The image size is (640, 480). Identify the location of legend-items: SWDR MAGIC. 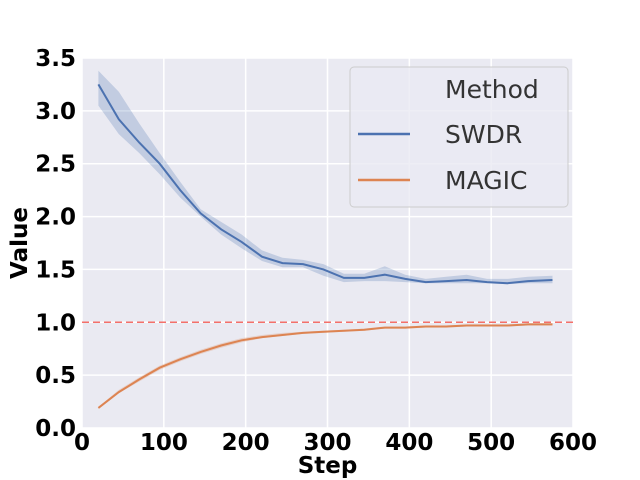
(442, 157).